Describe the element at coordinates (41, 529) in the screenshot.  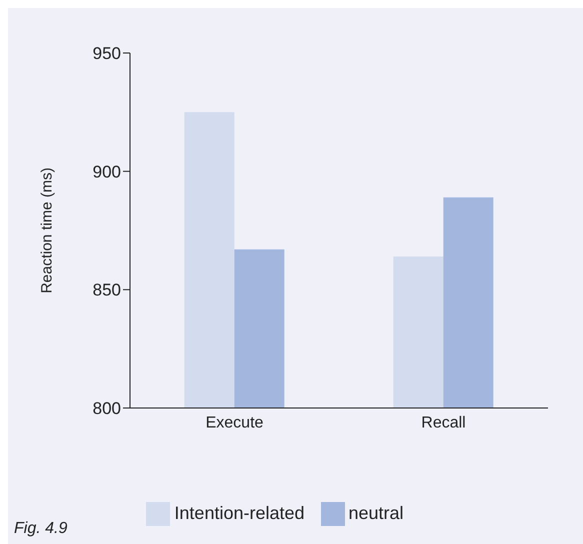
I see `caption: Fig. 4.9` at that location.